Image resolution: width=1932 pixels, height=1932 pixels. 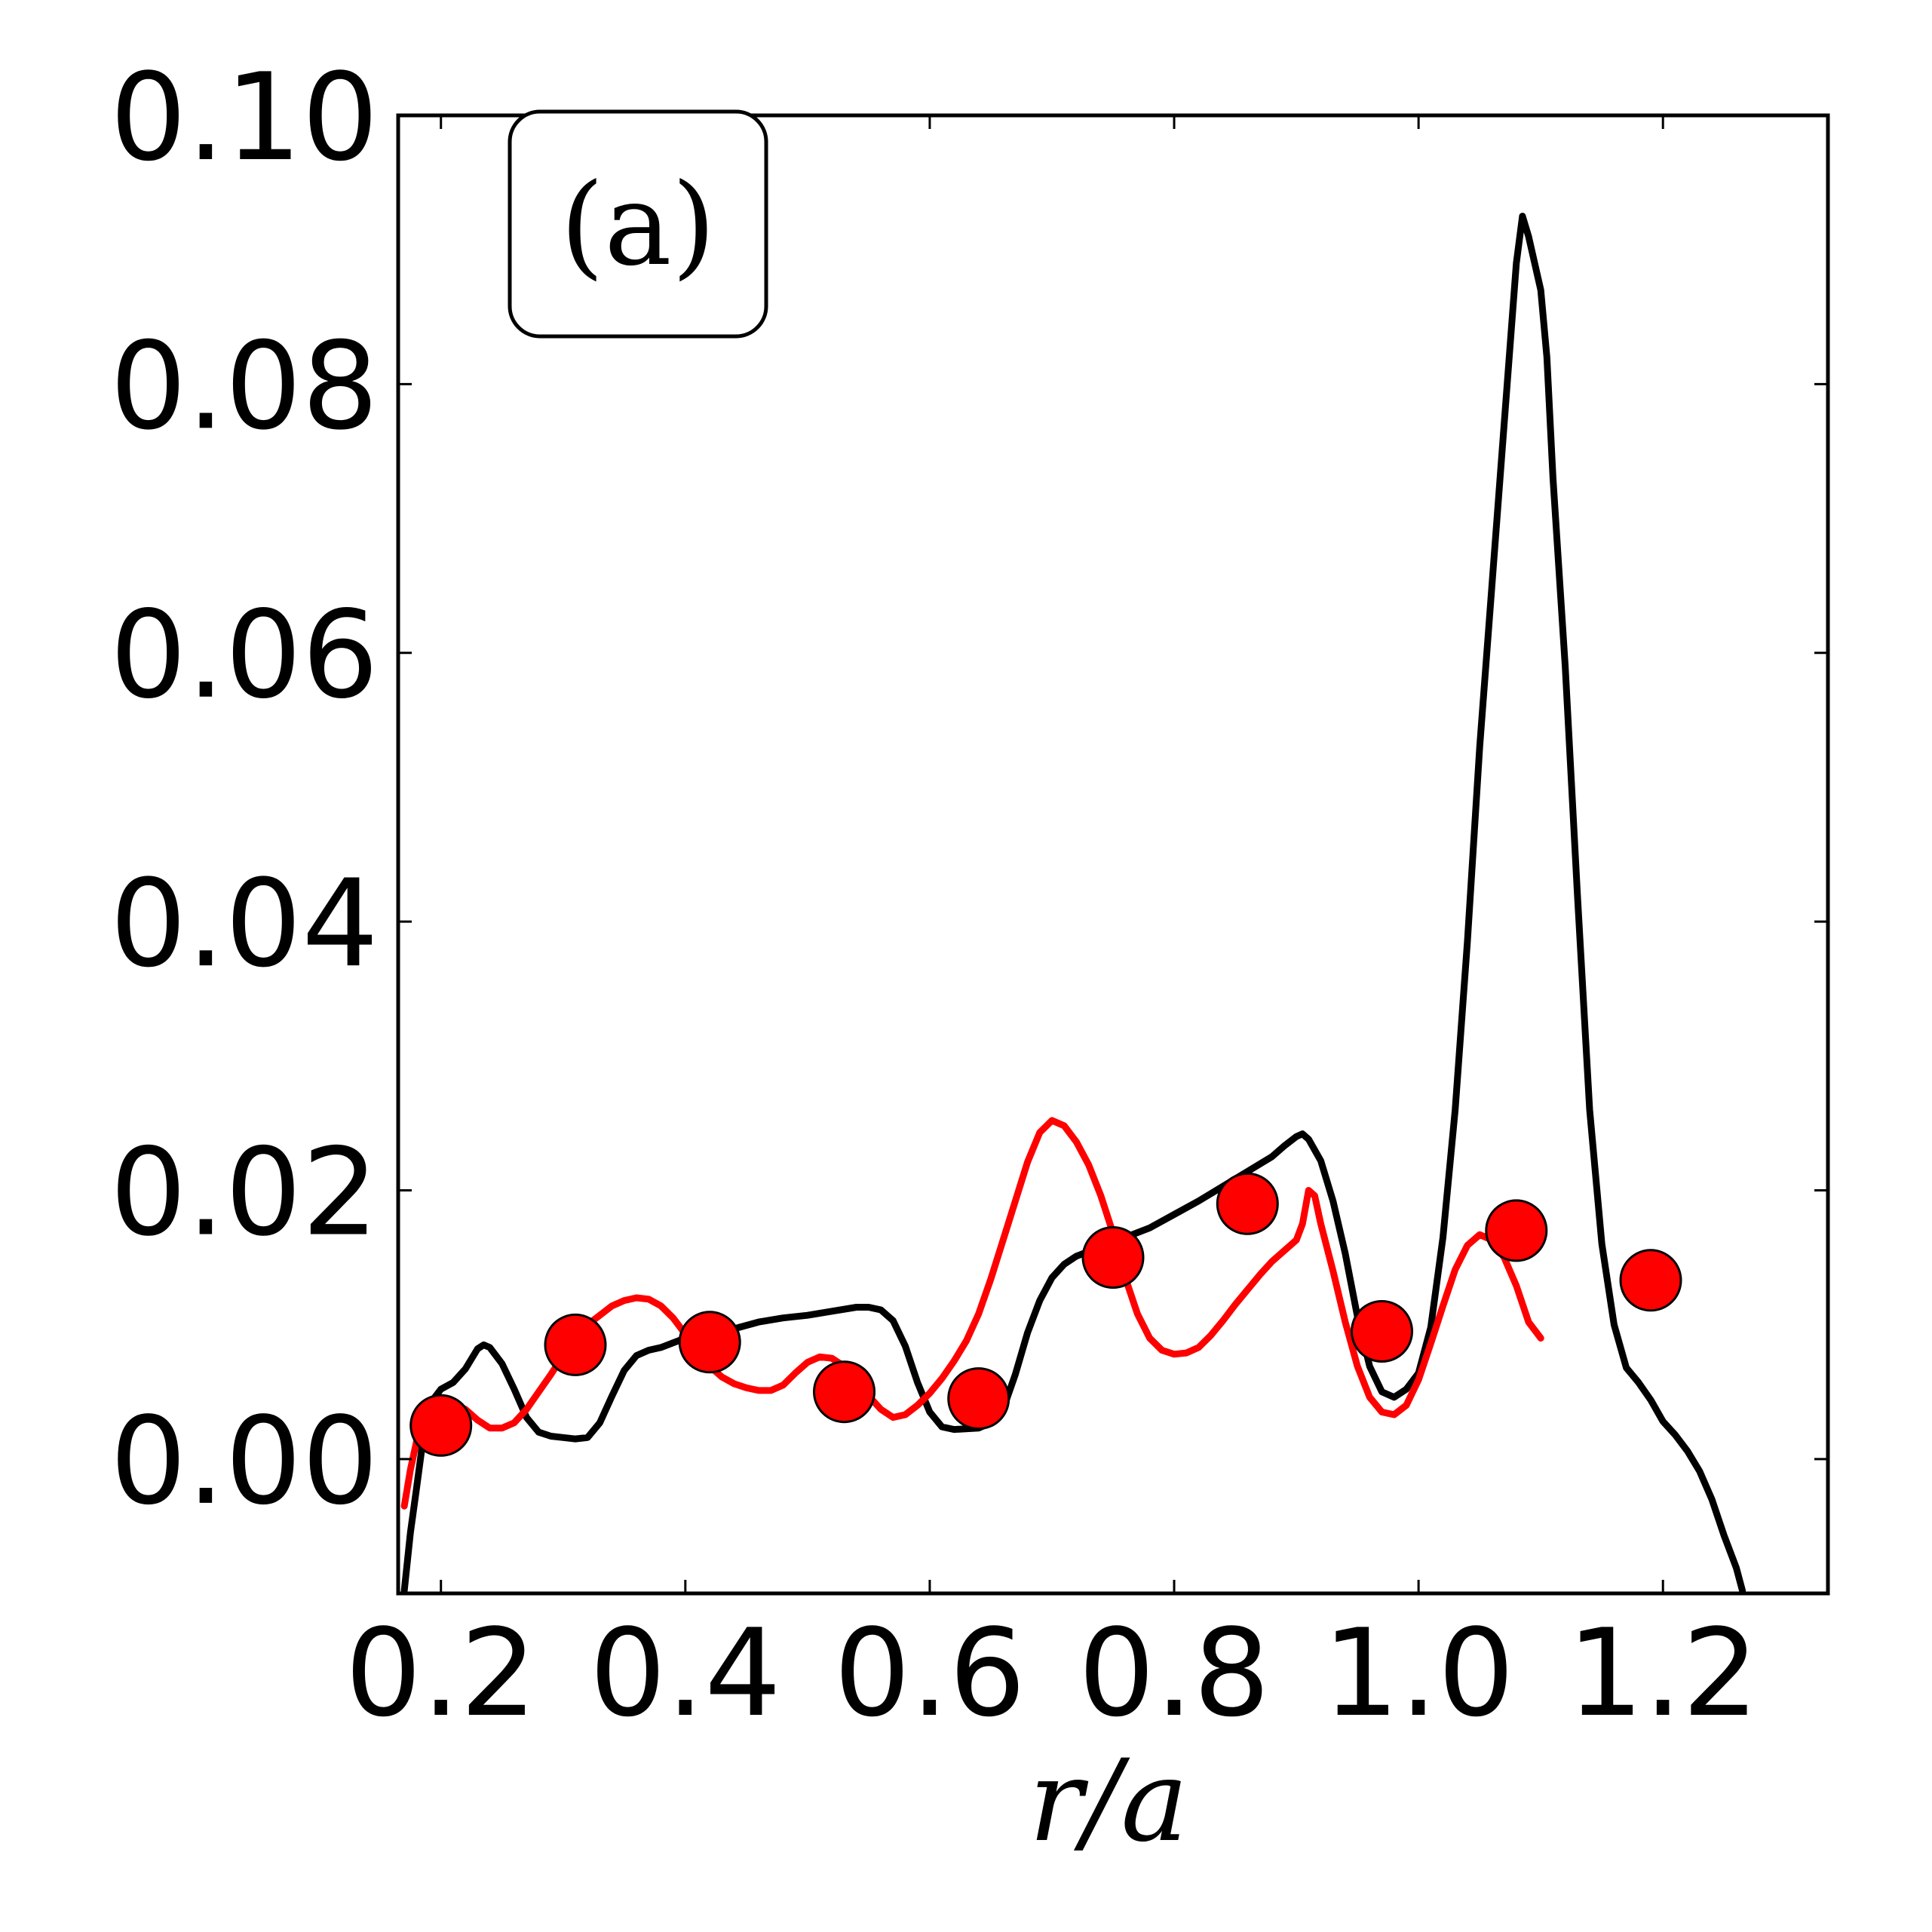 I want to click on panel-label: (a), so click(x=638, y=225).